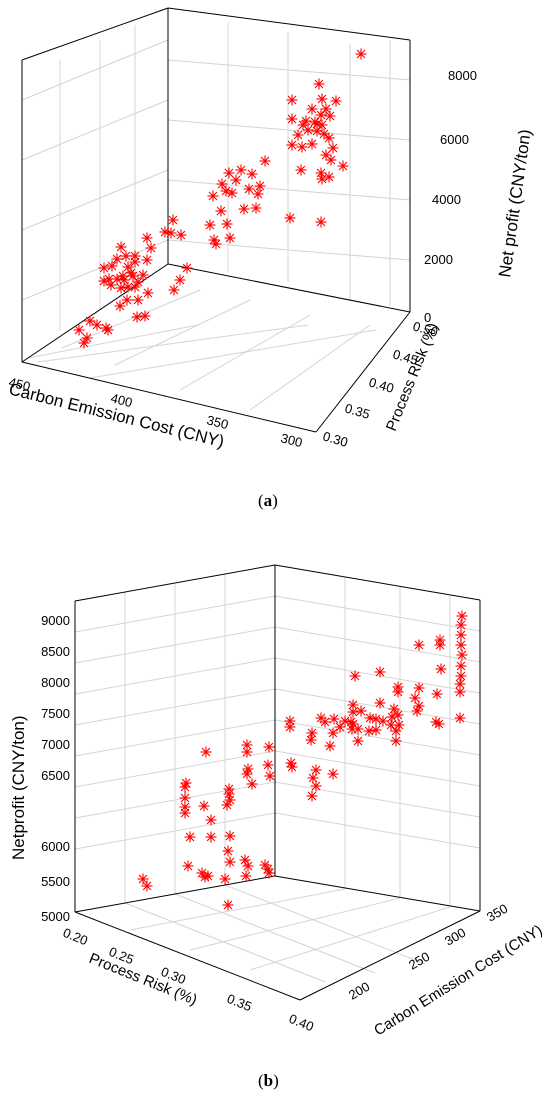 The width and height of the screenshot is (550, 1097). What do you see at coordinates (301, 1022) in the screenshot?
I see `b-x-tick-0.40: 0.40` at bounding box center [301, 1022].